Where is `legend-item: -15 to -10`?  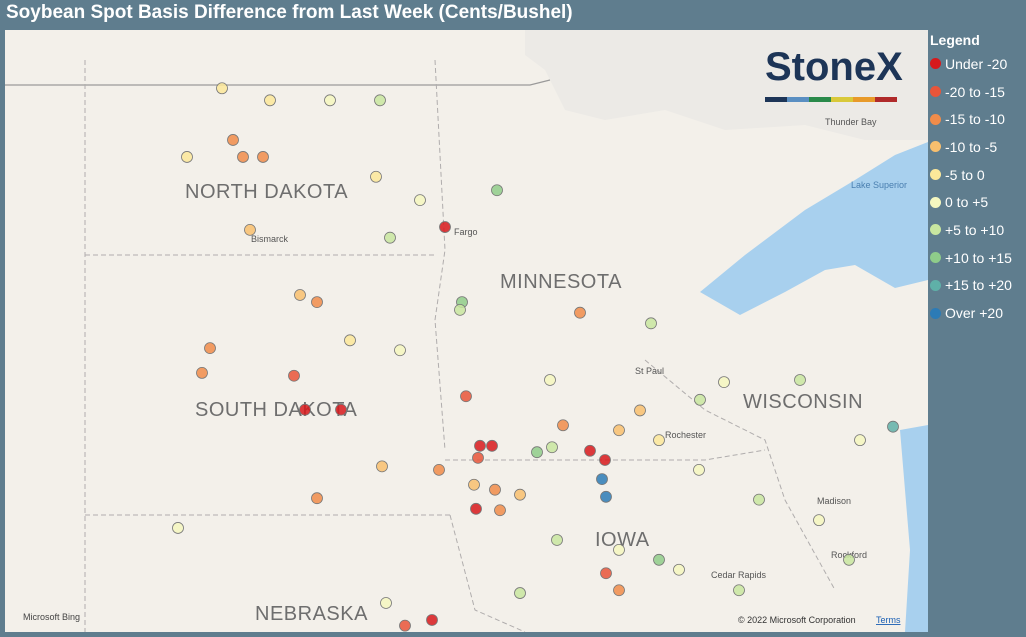 legend-item: -15 to -10 is located at coordinates (971, 119).